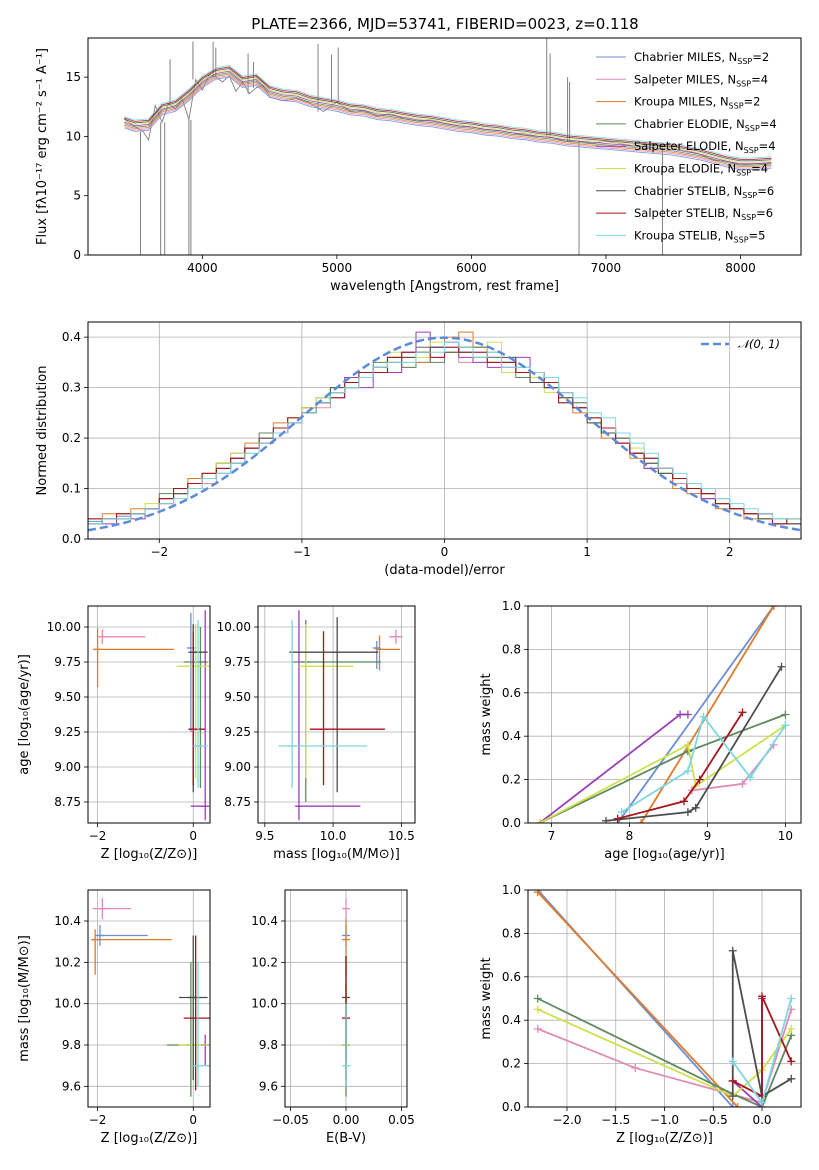 The height and width of the screenshot is (1170, 819). What do you see at coordinates (759, 344) in the screenshot?
I see `legend-label: 𝒩(0, 1)` at bounding box center [759, 344].